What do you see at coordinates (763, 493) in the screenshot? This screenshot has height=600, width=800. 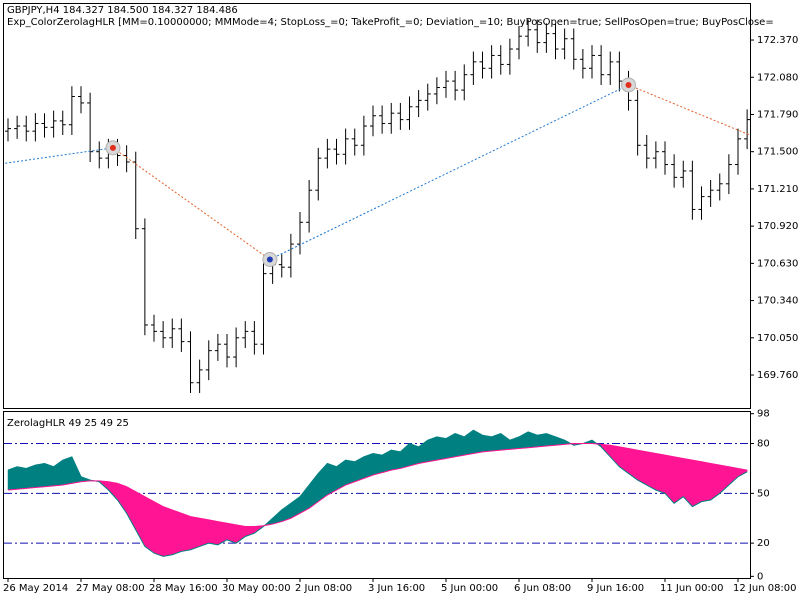 I see `y-tick-label: 50` at bounding box center [763, 493].